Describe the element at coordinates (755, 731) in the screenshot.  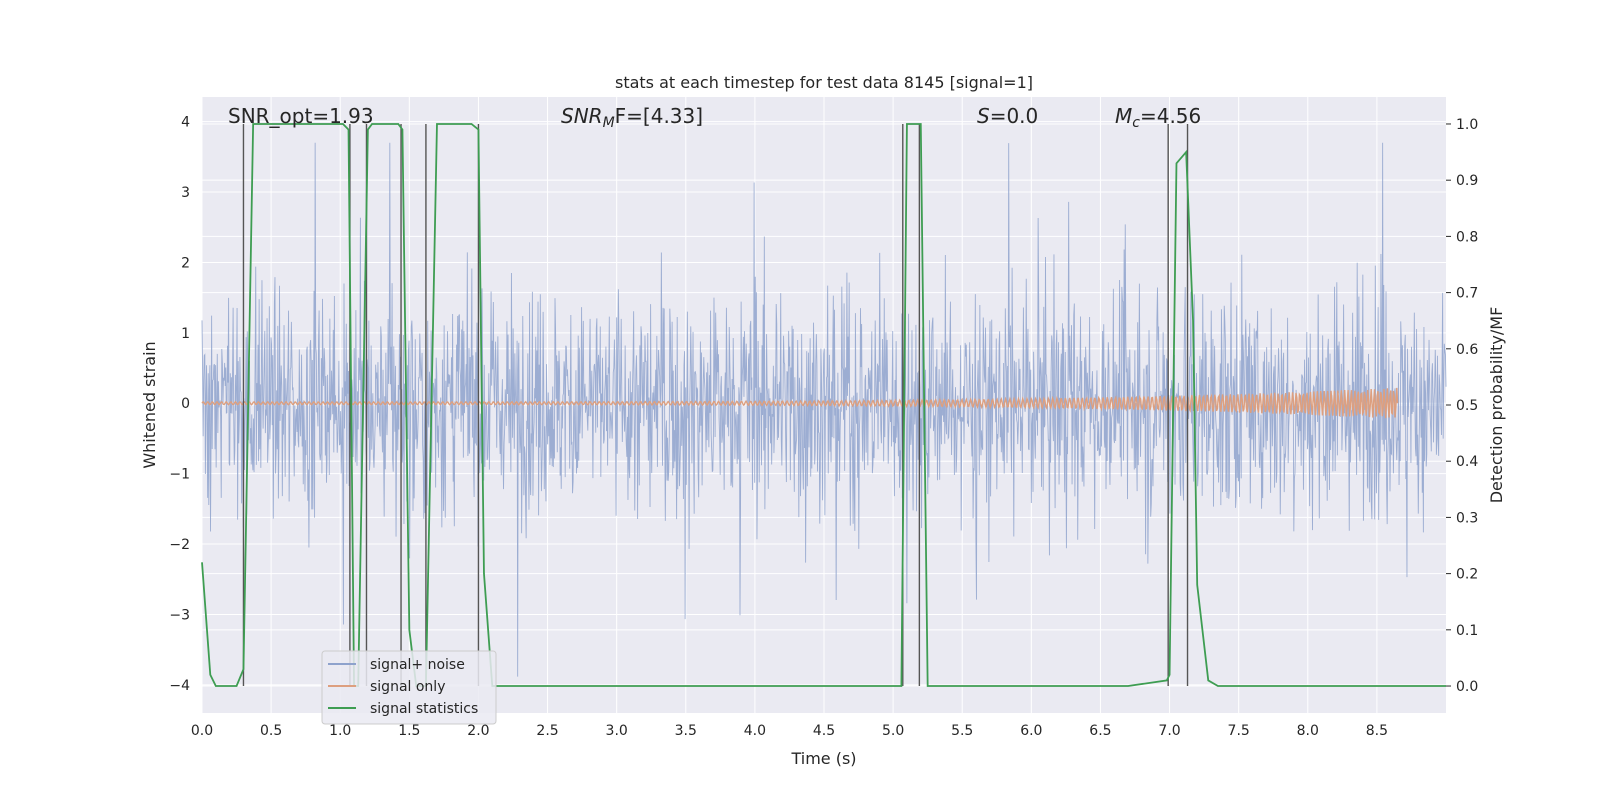
I see `x-tick-label: 4.0` at that location.